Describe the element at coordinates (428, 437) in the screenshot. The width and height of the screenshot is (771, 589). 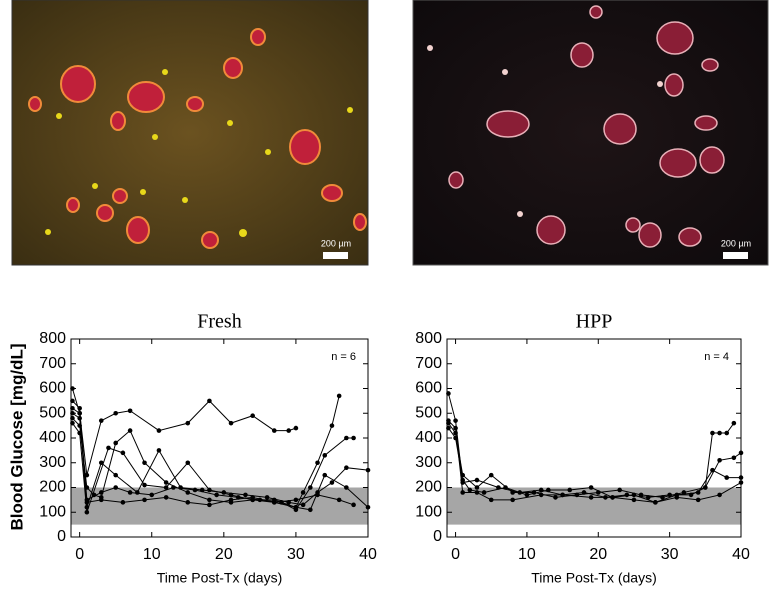
I see `y-tick-label: 400` at that location.